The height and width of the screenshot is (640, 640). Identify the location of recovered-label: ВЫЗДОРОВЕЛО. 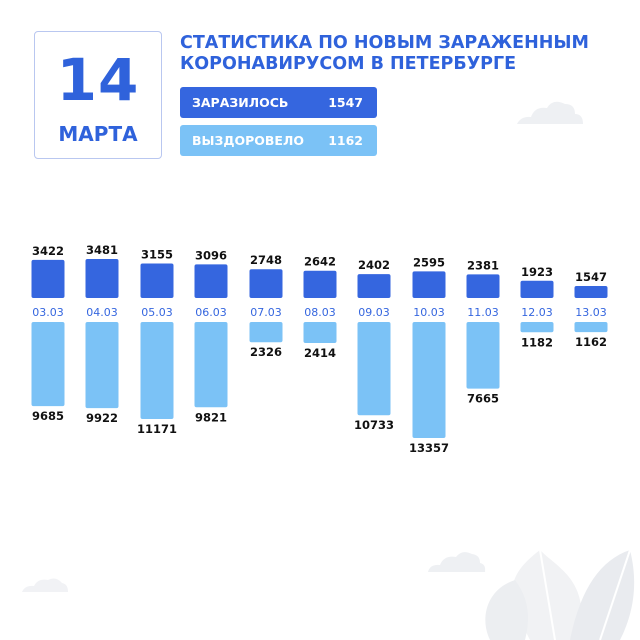
(248, 140).